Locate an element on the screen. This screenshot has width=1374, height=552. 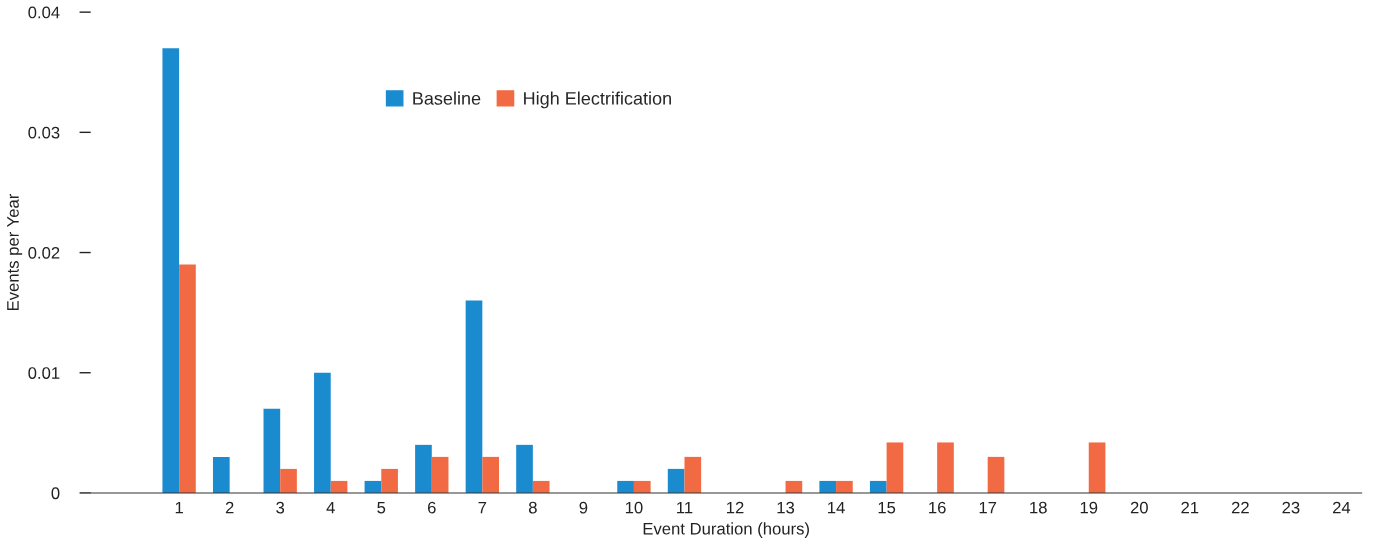
x-tick-label: 11 is located at coordinates (685, 507).